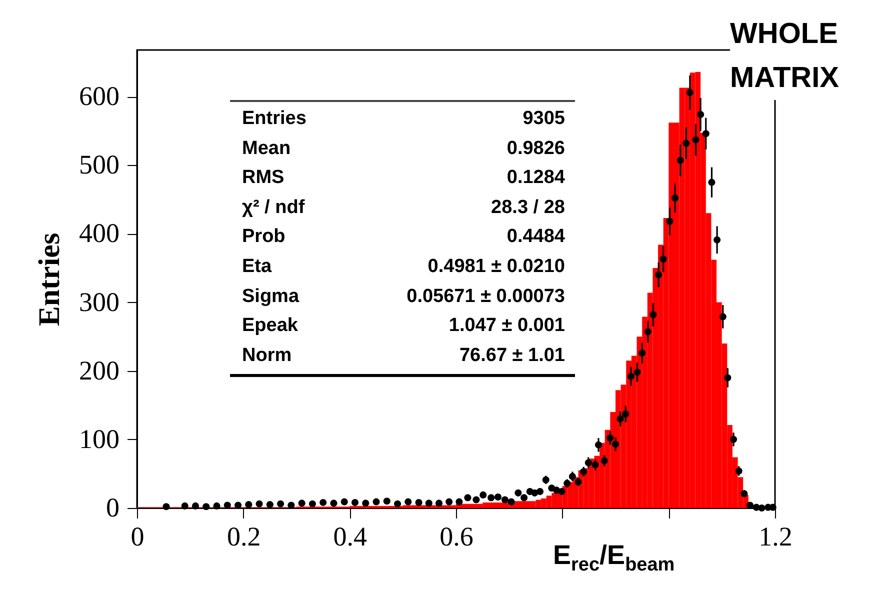  What do you see at coordinates (270, 326) in the screenshot?
I see `annotation: Epeak` at bounding box center [270, 326].